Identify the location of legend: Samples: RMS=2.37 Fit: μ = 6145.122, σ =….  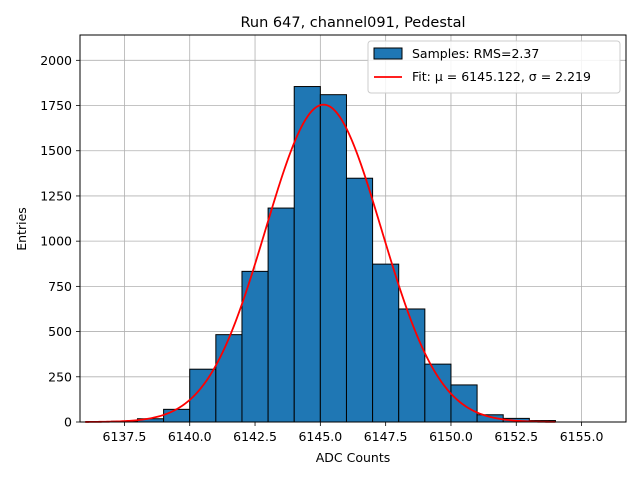
(494, 67).